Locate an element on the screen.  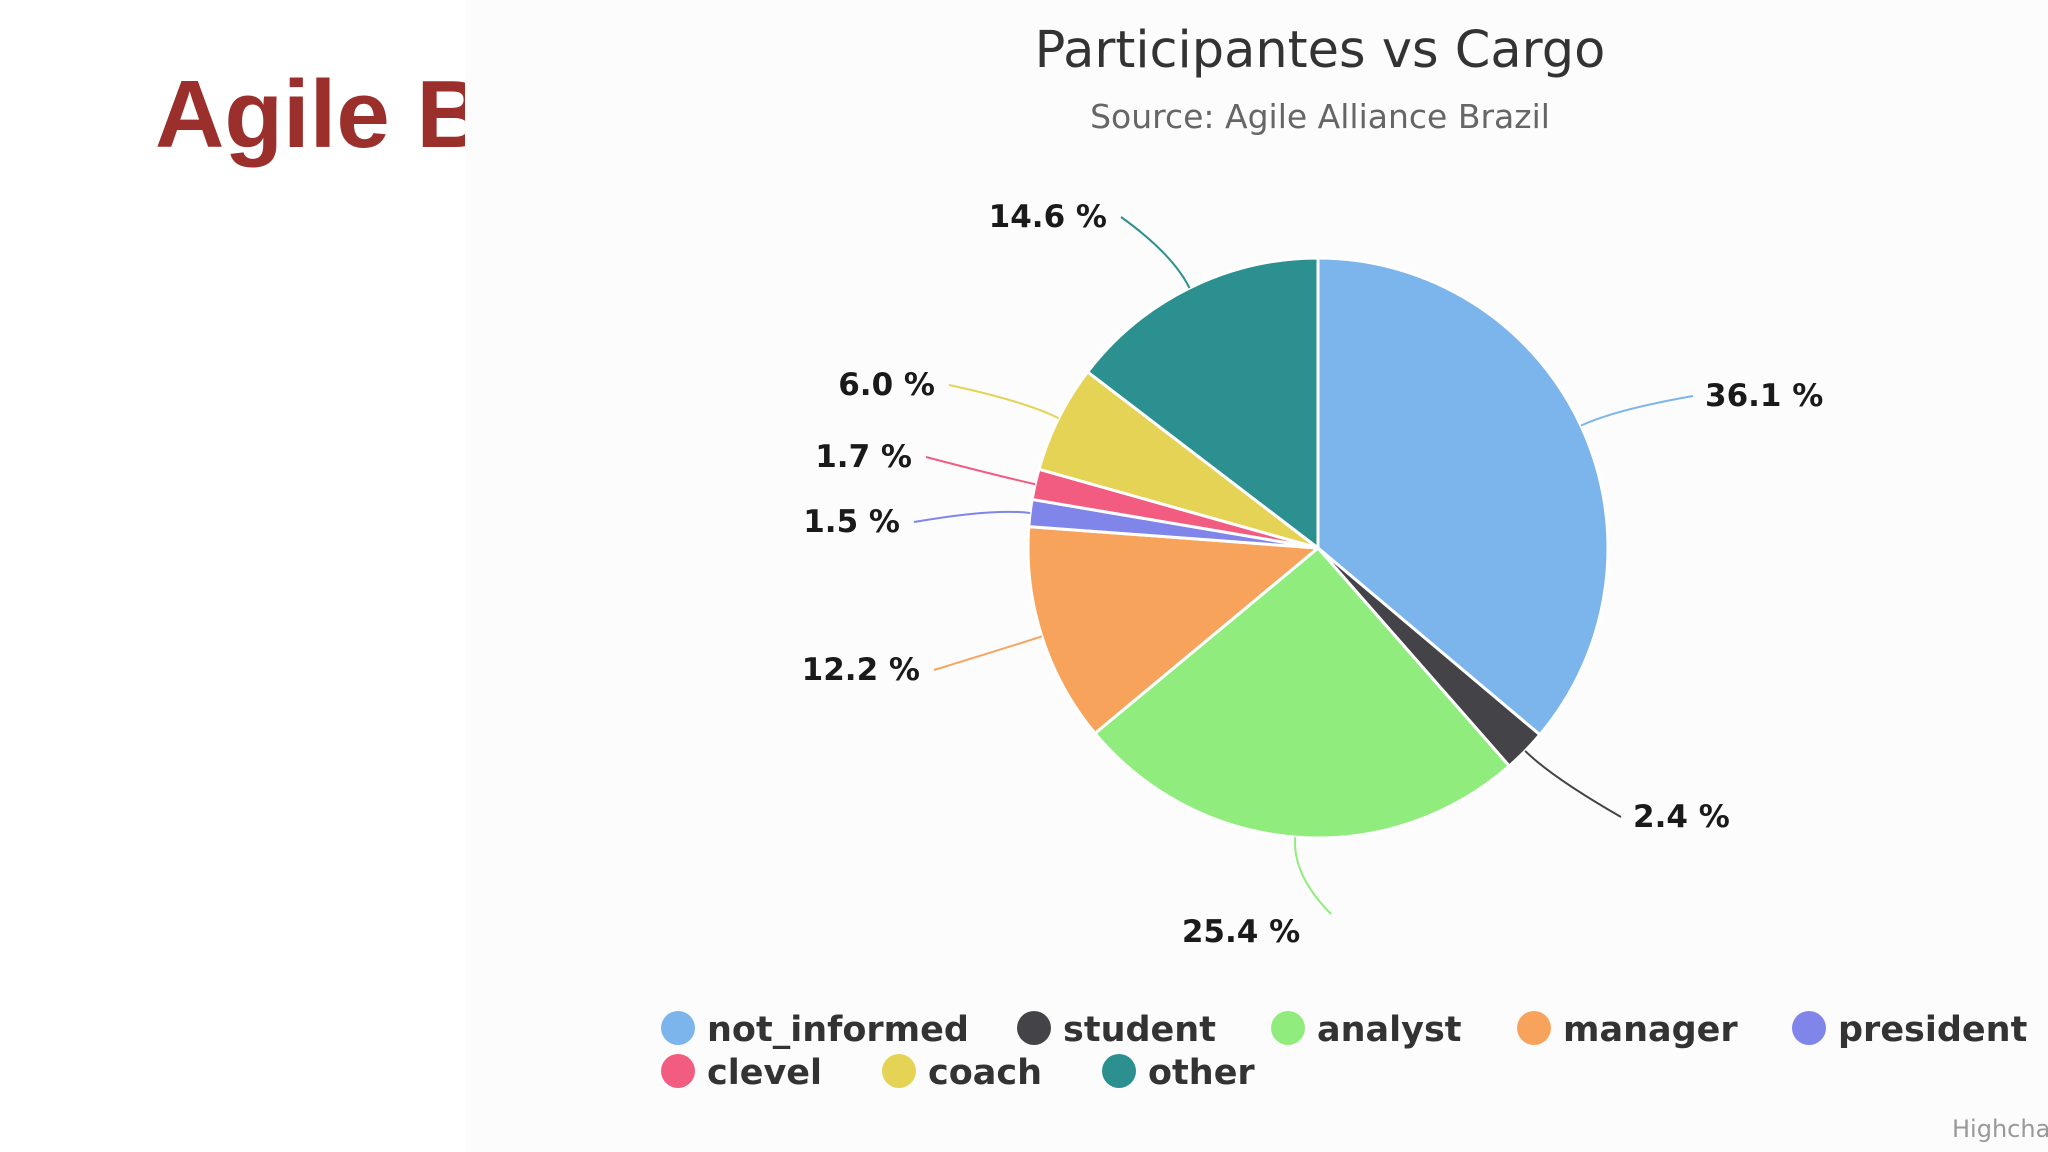
pie-slice-analyst is located at coordinates (1302, 693).